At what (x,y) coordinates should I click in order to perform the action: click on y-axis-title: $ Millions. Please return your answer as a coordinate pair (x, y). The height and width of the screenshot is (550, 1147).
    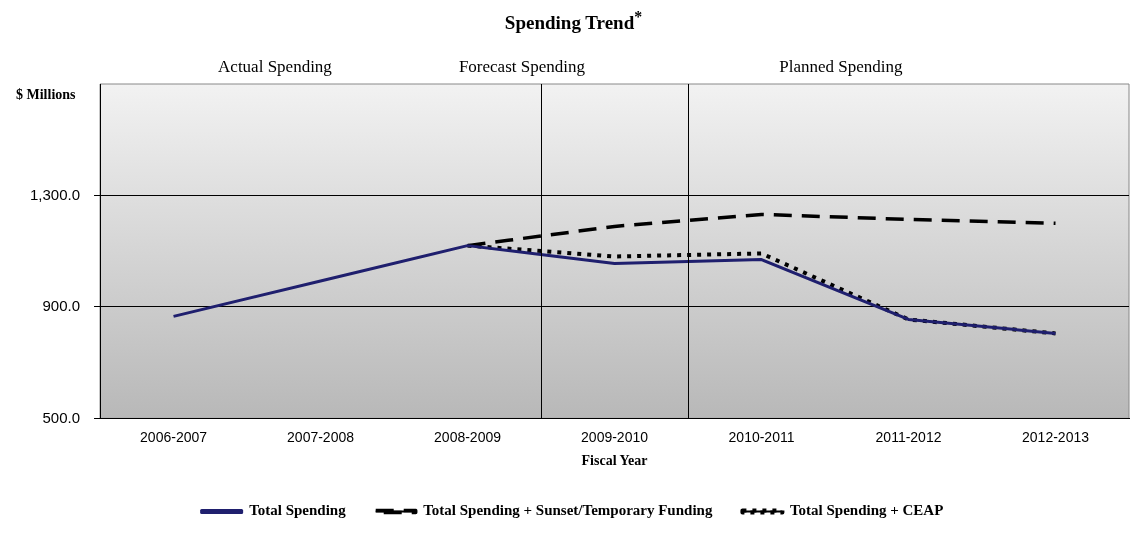
    Looking at the image, I should click on (46, 94).